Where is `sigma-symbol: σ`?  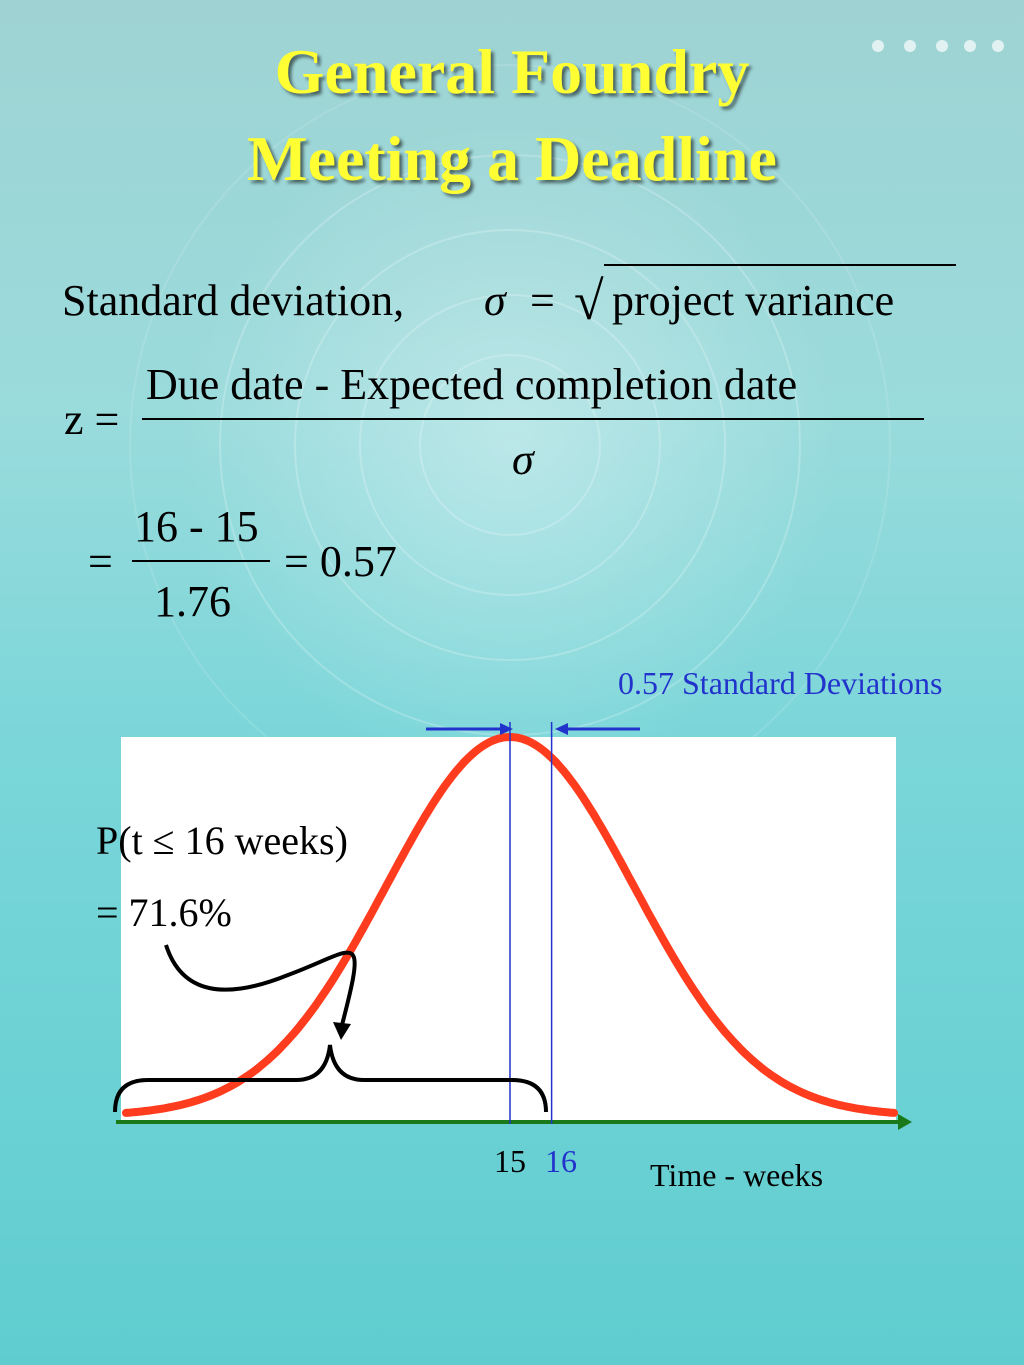
sigma-symbol: σ is located at coordinates (495, 300).